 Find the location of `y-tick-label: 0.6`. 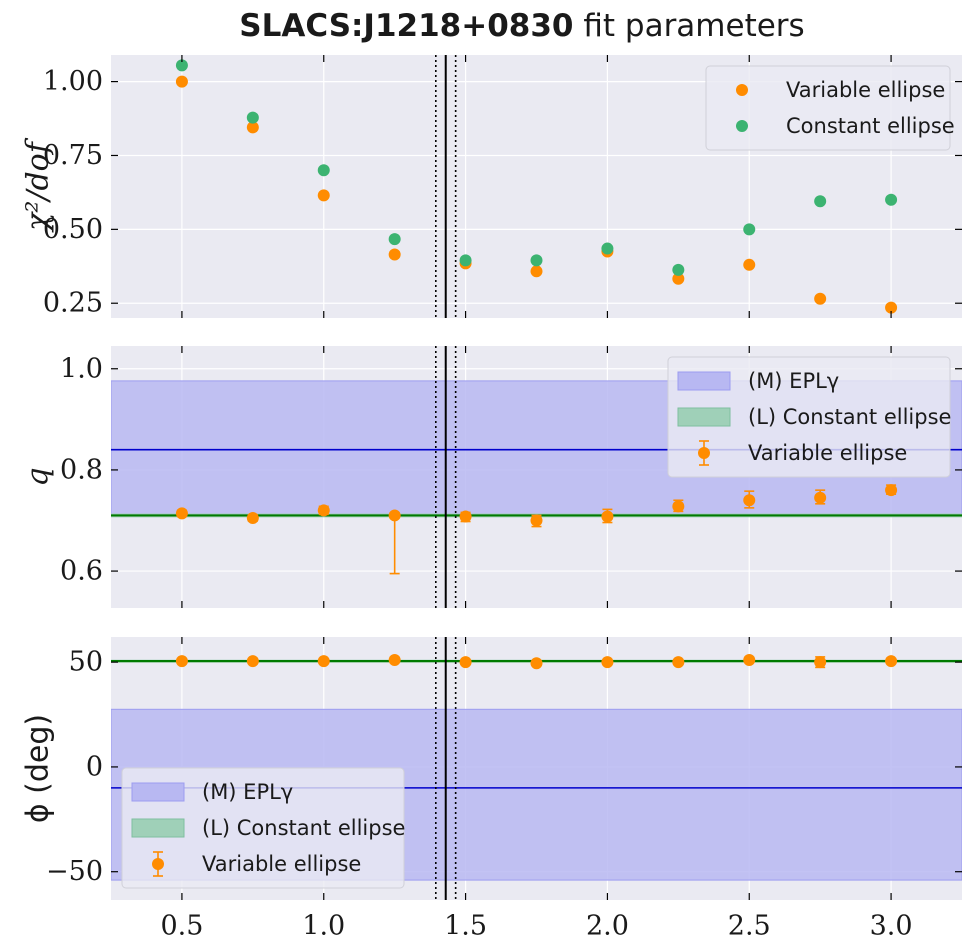

y-tick-label: 0.6 is located at coordinates (81, 571).